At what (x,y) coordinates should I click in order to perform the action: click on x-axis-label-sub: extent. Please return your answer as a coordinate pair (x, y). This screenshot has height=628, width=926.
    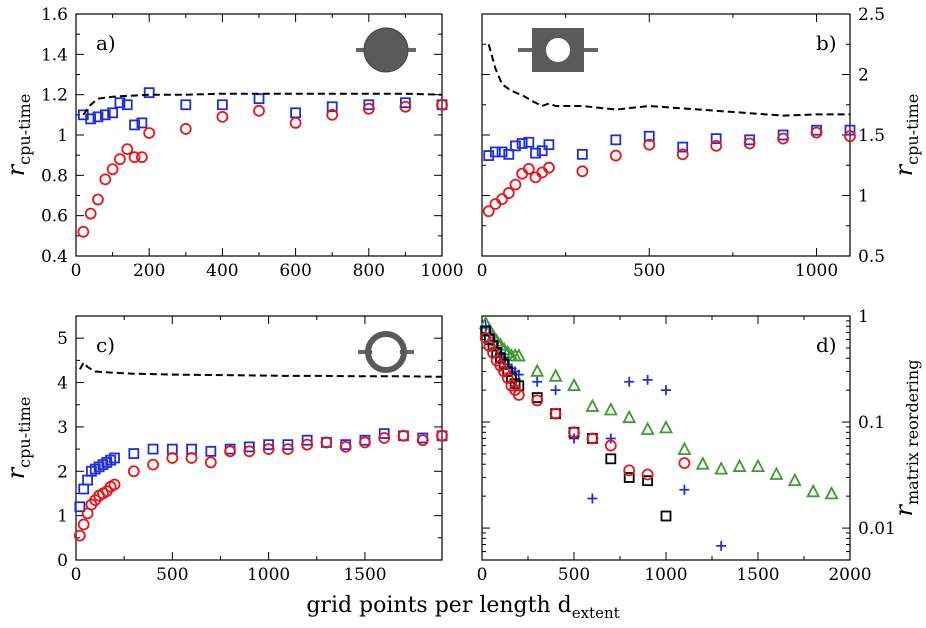
    Looking at the image, I should click on (596, 613).